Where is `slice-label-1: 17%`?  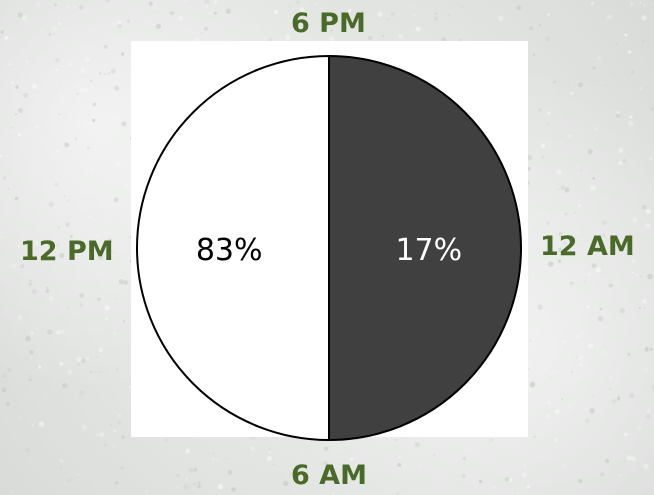 slice-label-1: 17% is located at coordinates (428, 250).